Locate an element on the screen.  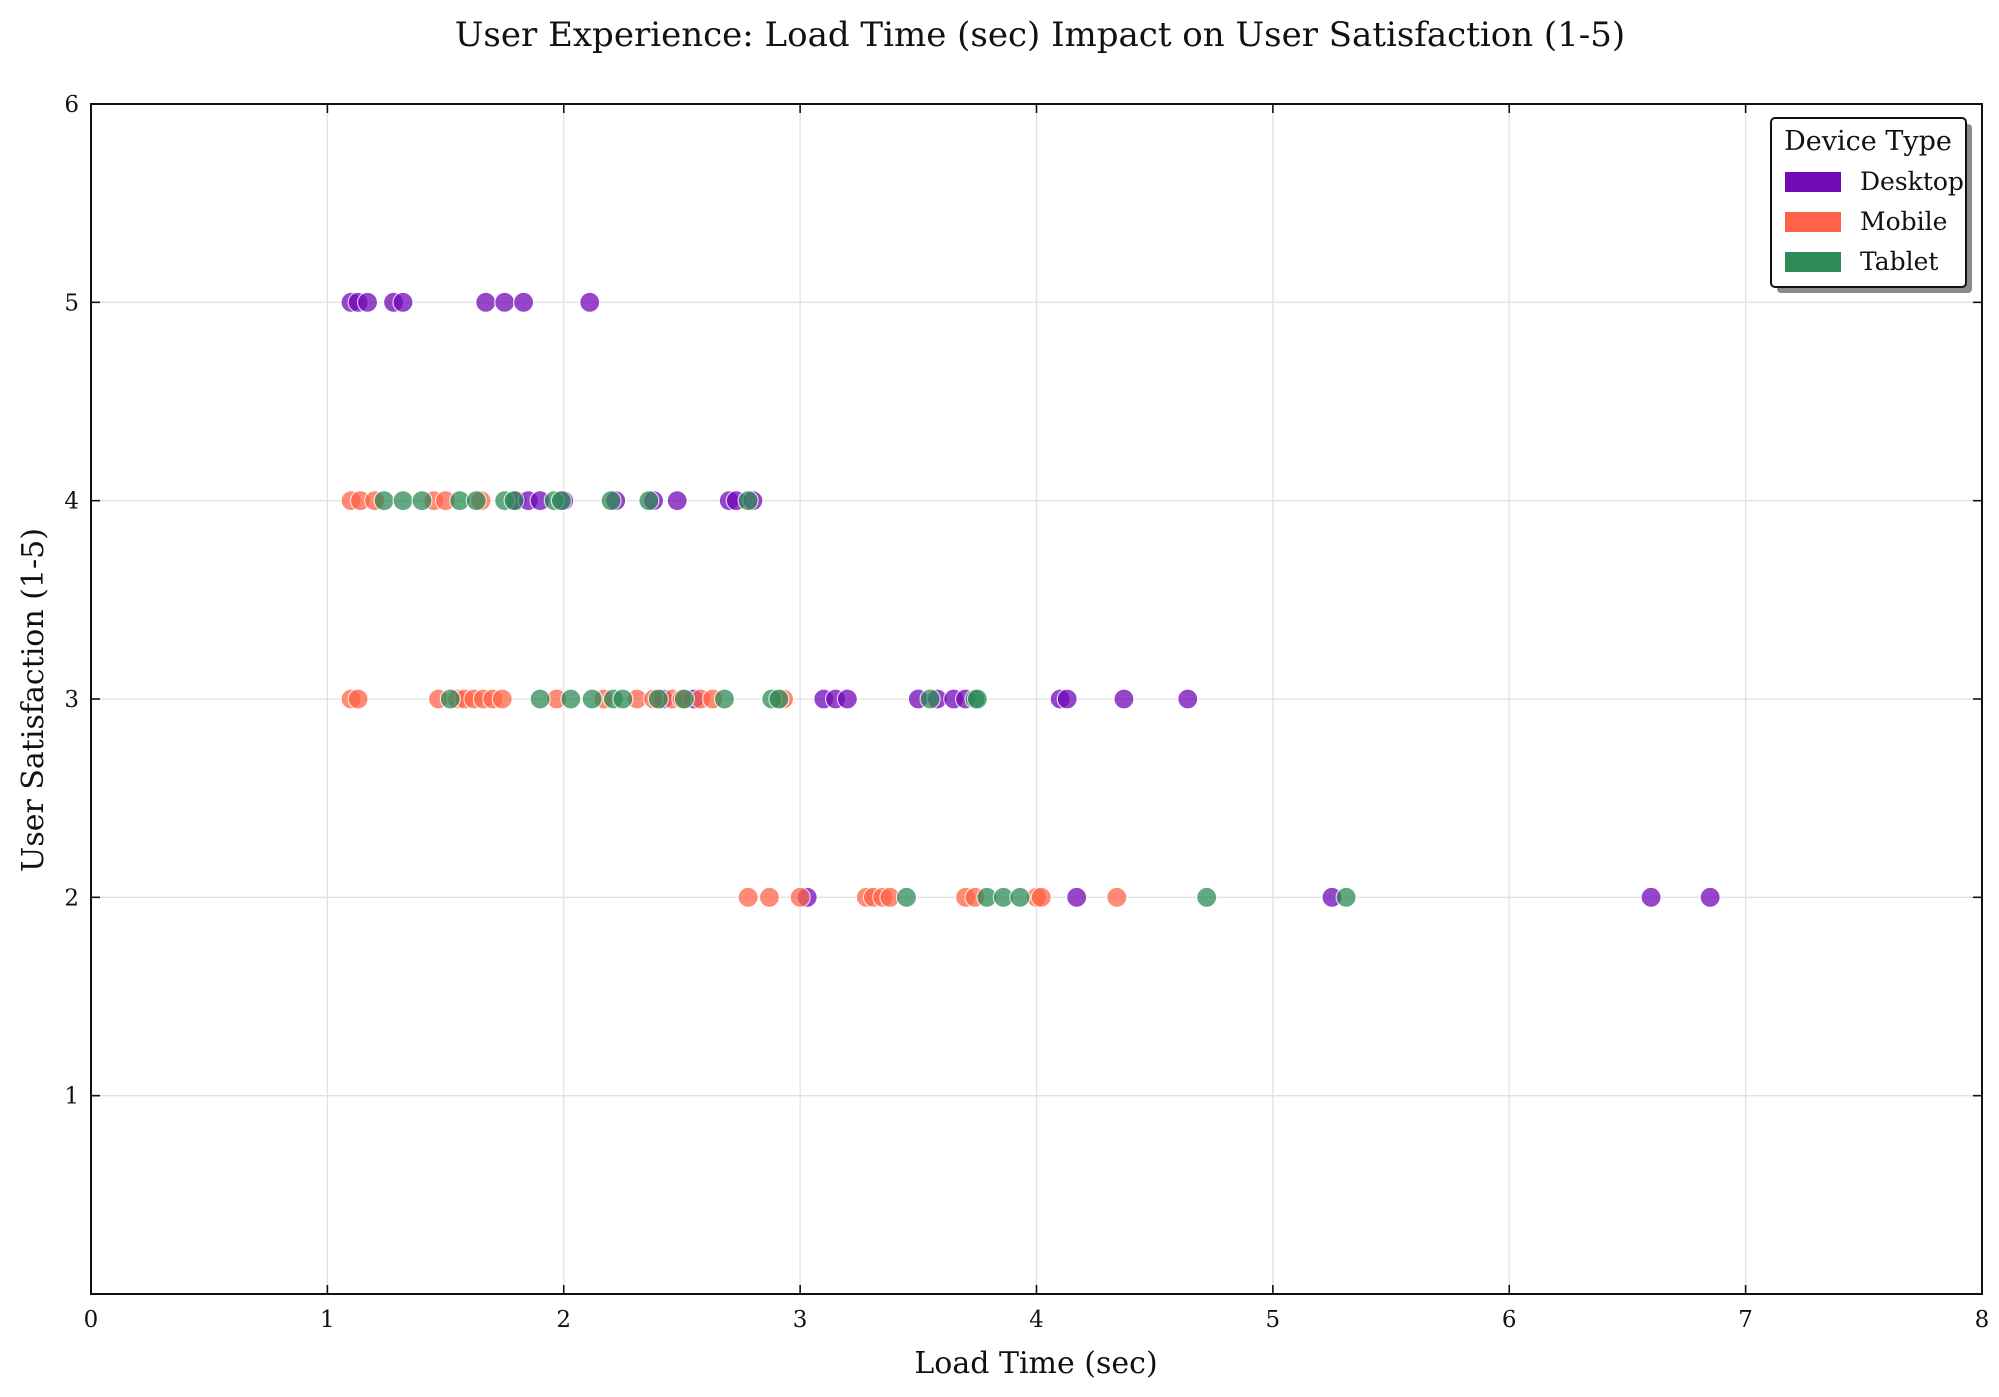
x-tick-label: 8 is located at coordinates (1982, 1320).